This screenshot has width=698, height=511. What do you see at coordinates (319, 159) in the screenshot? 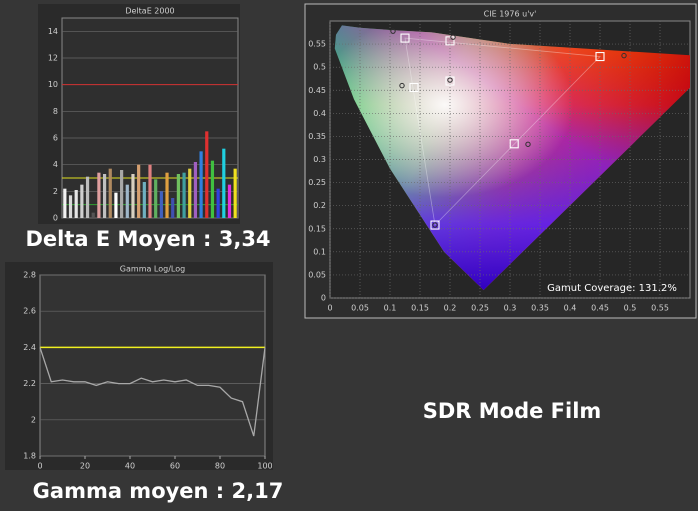
I see `y-tick-label: 0.3` at bounding box center [319, 159].